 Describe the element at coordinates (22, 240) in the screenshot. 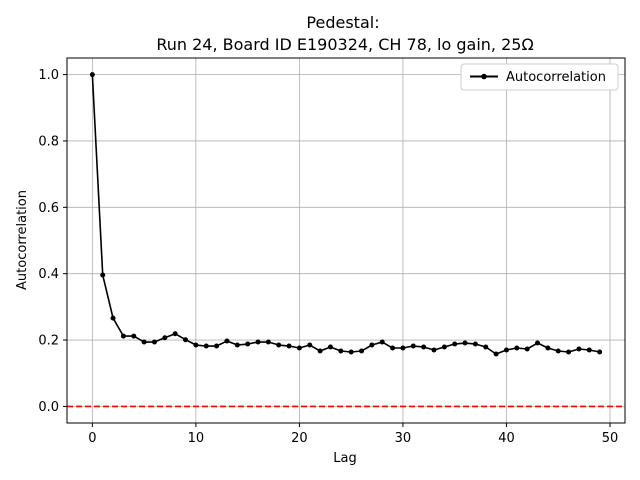

I see `y-axis-title: Autocorrelation` at that location.